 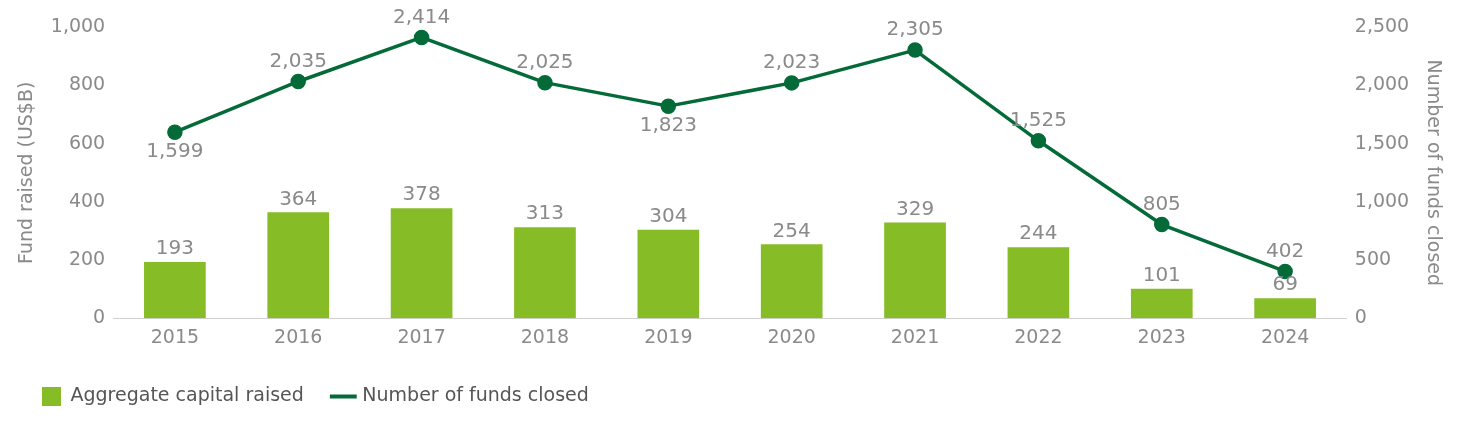 What do you see at coordinates (915, 28) in the screenshot?
I see `data-label: 2,305` at bounding box center [915, 28].